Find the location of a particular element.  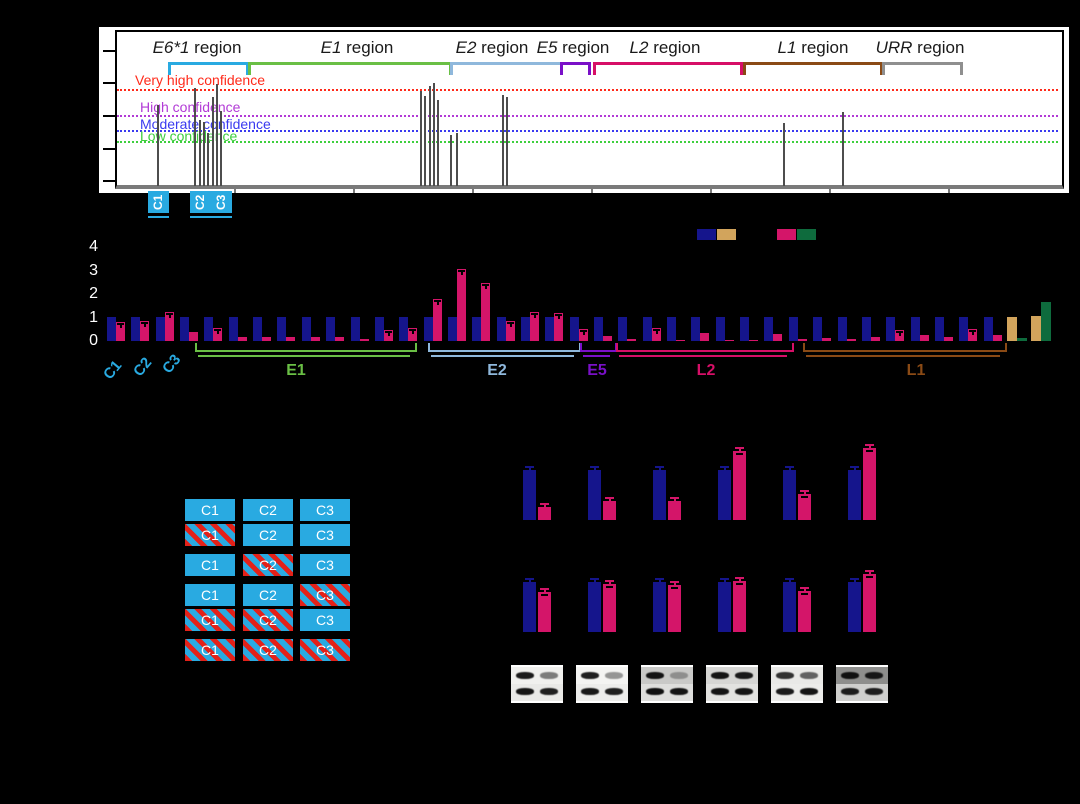

construct-cell: C3 is located at coordinates (325, 565).